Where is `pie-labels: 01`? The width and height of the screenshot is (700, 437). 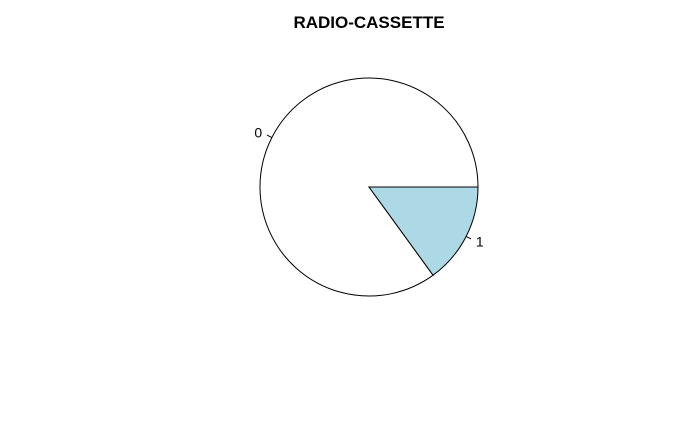 pie-labels: 01 is located at coordinates (368, 187).